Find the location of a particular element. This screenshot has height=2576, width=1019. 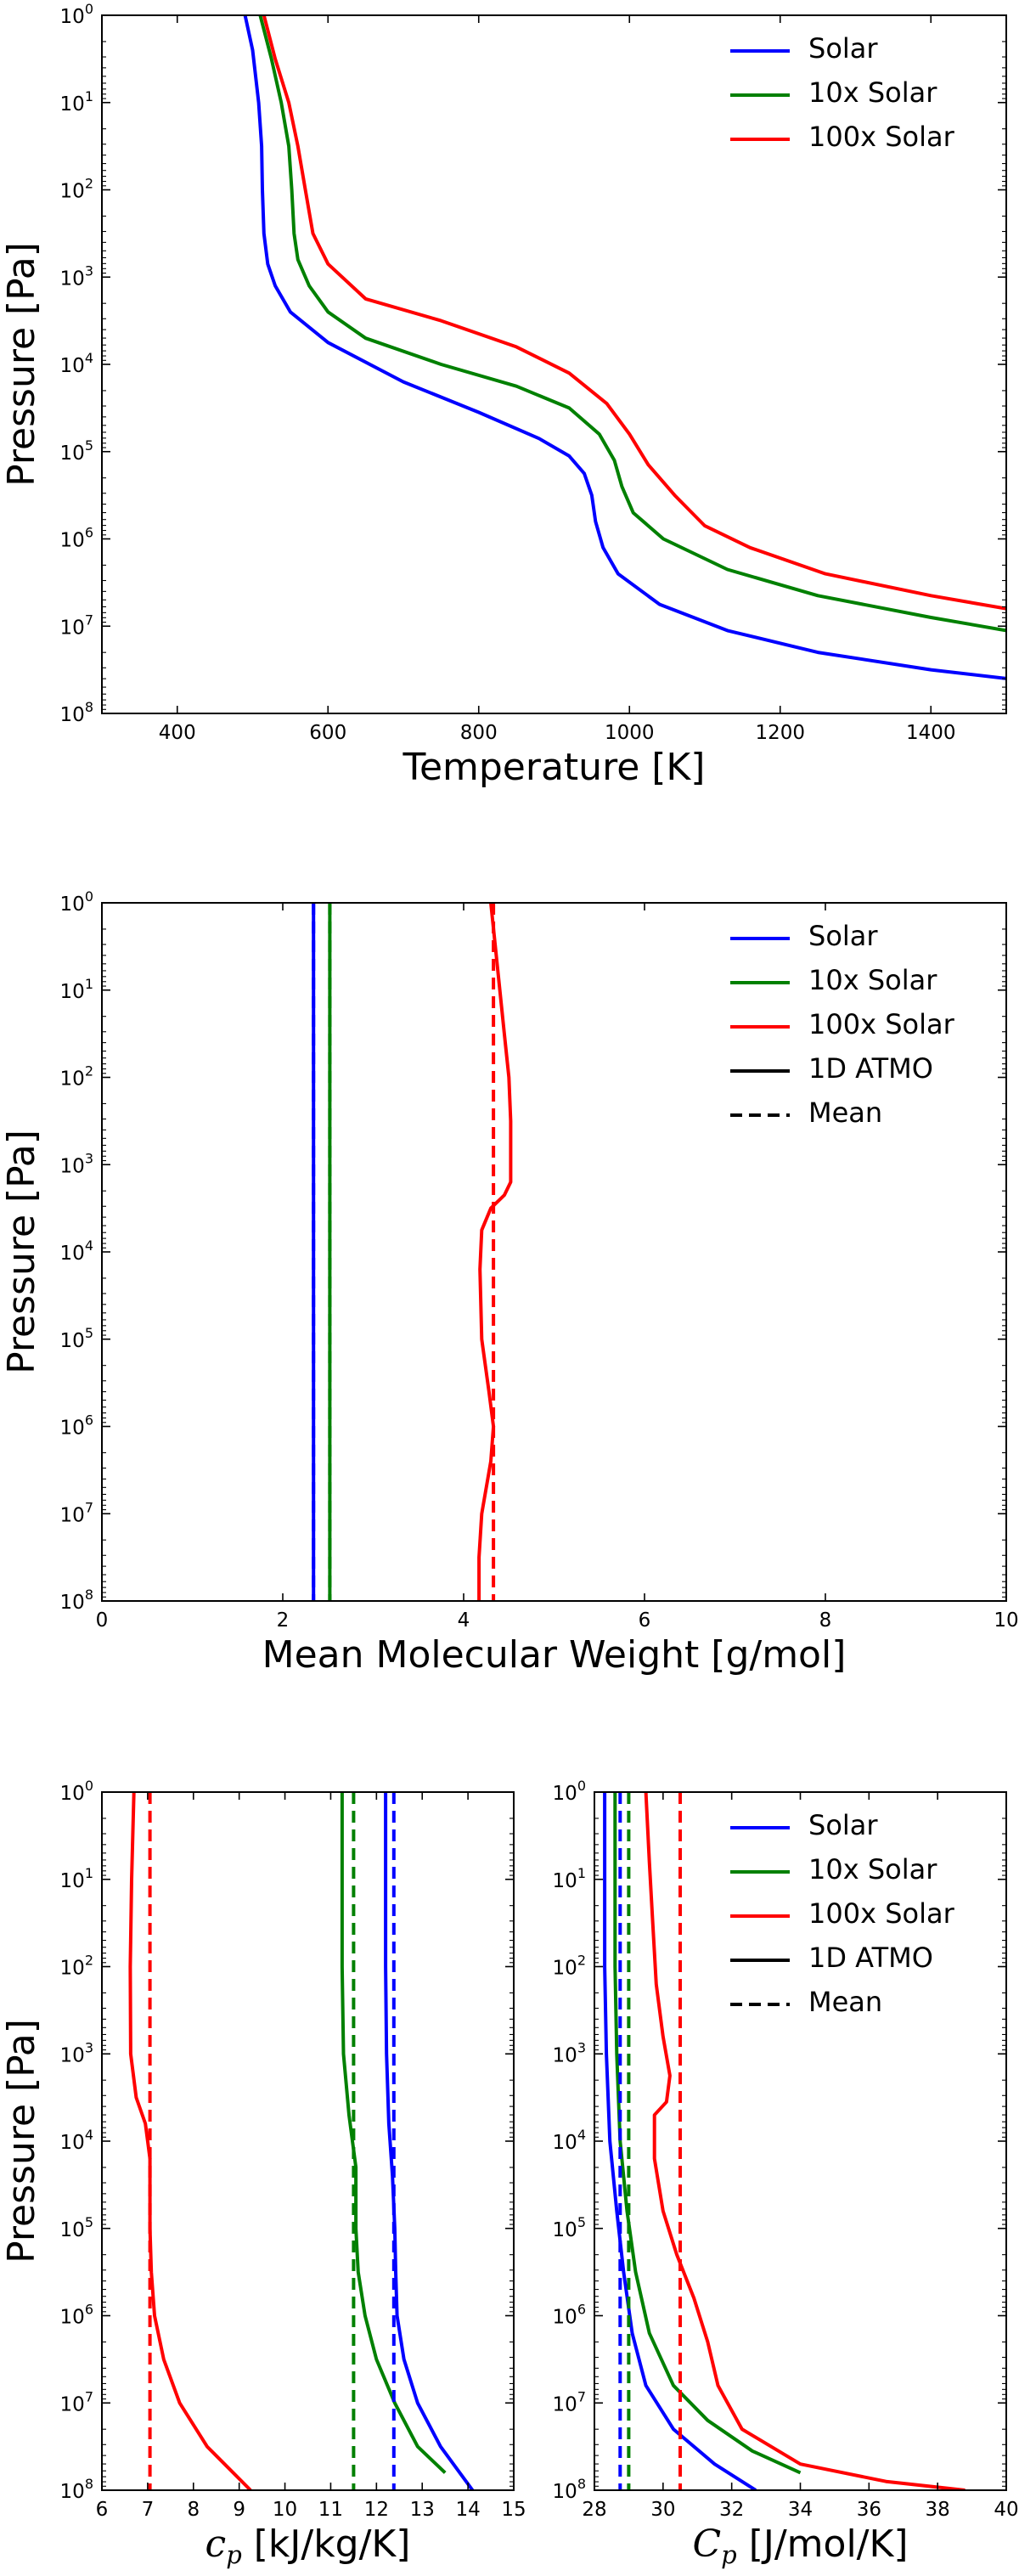

x-tick-label: 30 is located at coordinates (662, 2510).